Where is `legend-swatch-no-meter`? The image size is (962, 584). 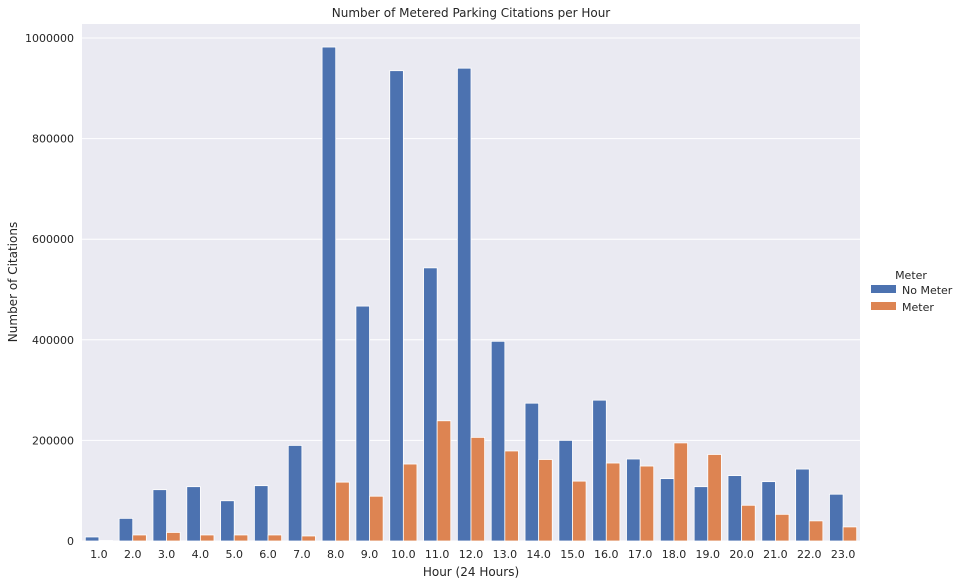 legend-swatch-no-meter is located at coordinates (883, 289).